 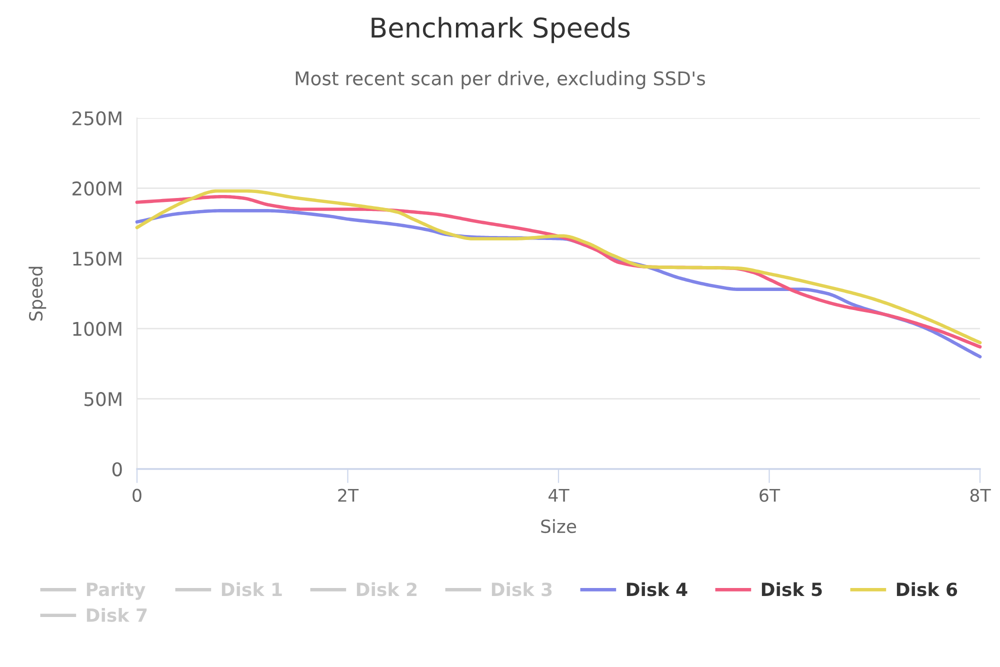 I want to click on y-tick-label: 150M, so click(x=97, y=259).